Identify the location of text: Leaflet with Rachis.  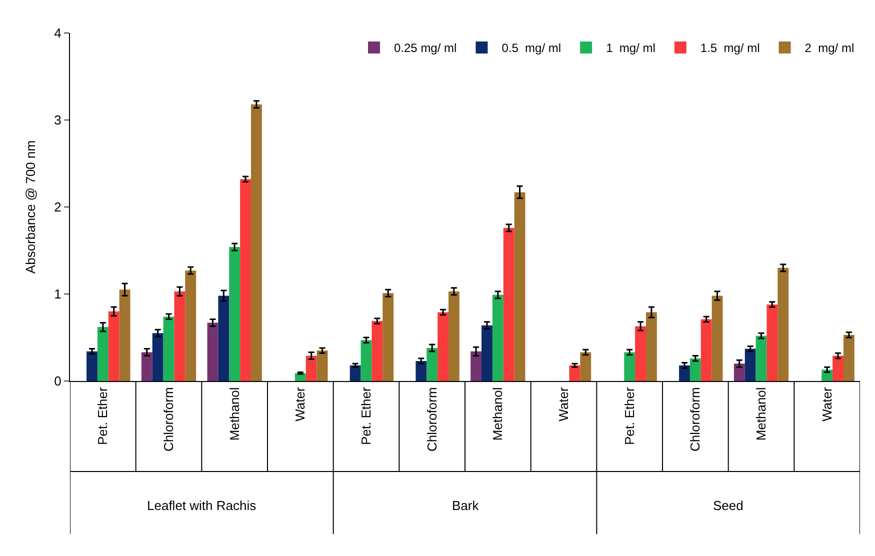
(202, 505).